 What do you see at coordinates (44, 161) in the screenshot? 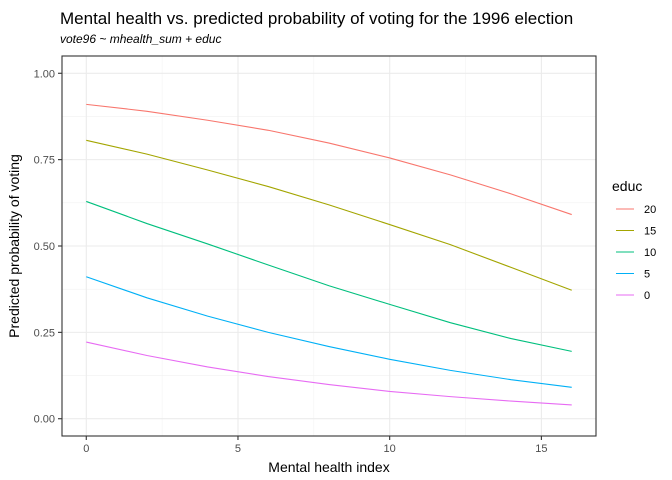
I see `y-tick-label: 0.75` at bounding box center [44, 161].